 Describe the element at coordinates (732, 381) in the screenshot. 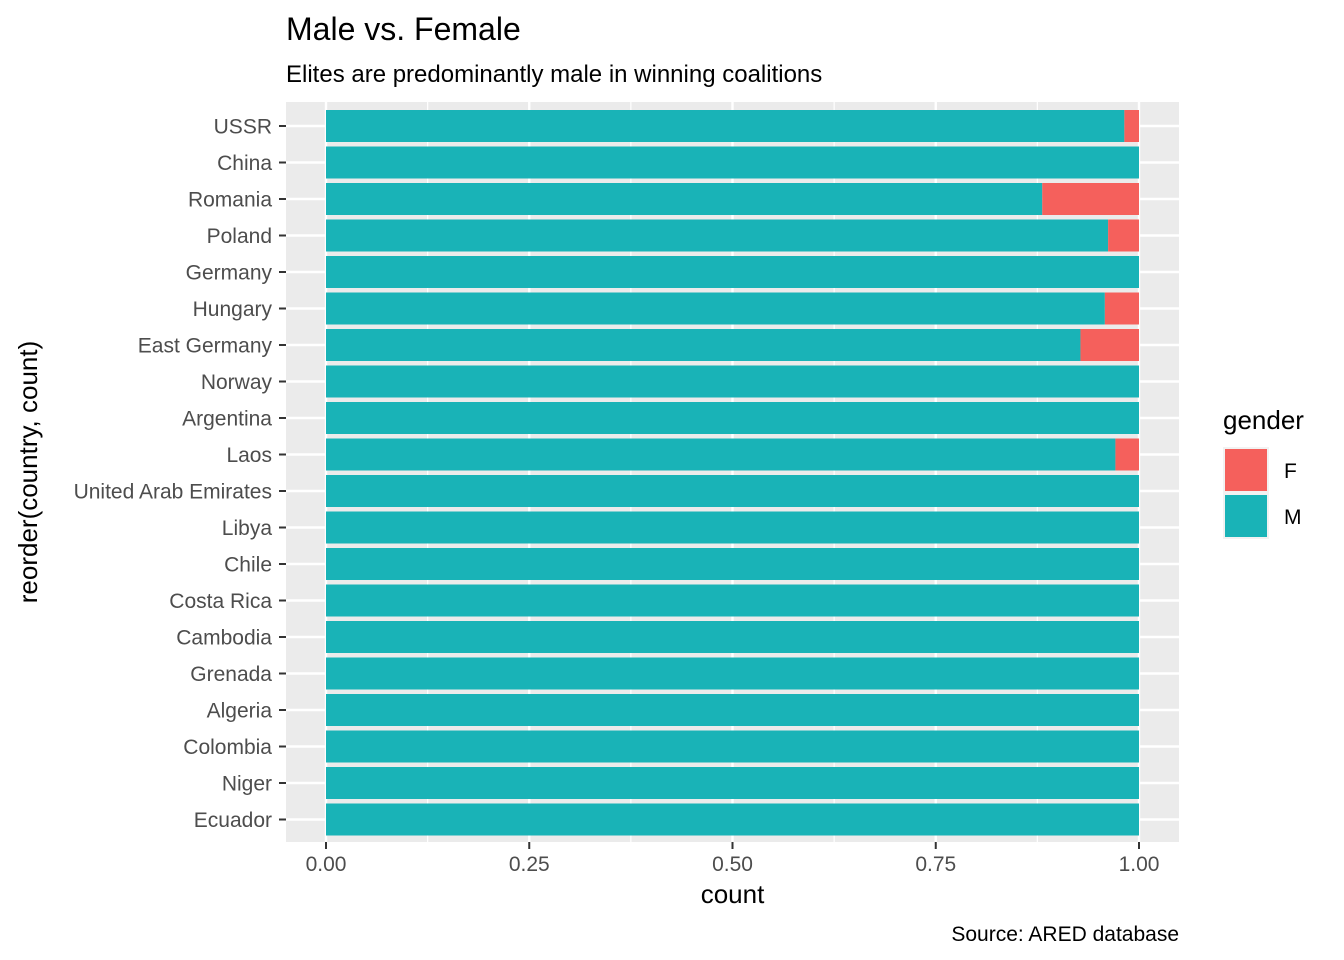

I see `bar-m-norway` at that location.